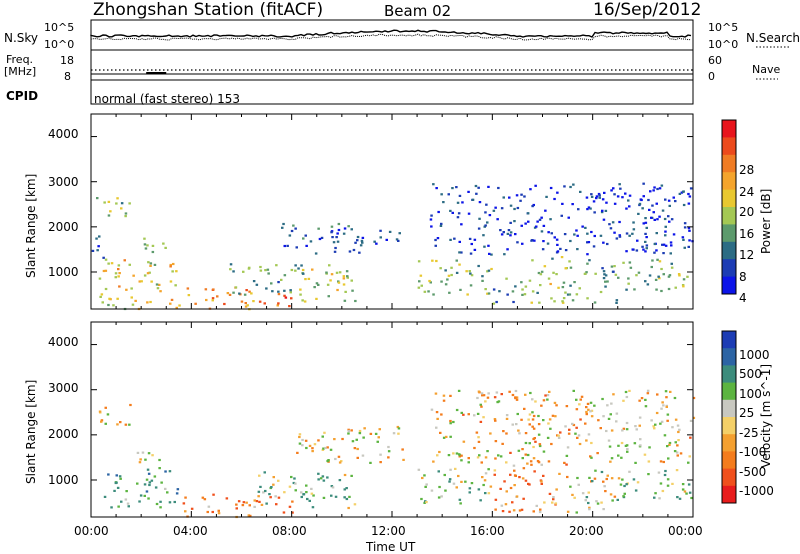 The height and width of the screenshot is (554, 800). Describe the element at coordinates (747, 413) in the screenshot. I see `vel-cb-tick: 25` at that location.